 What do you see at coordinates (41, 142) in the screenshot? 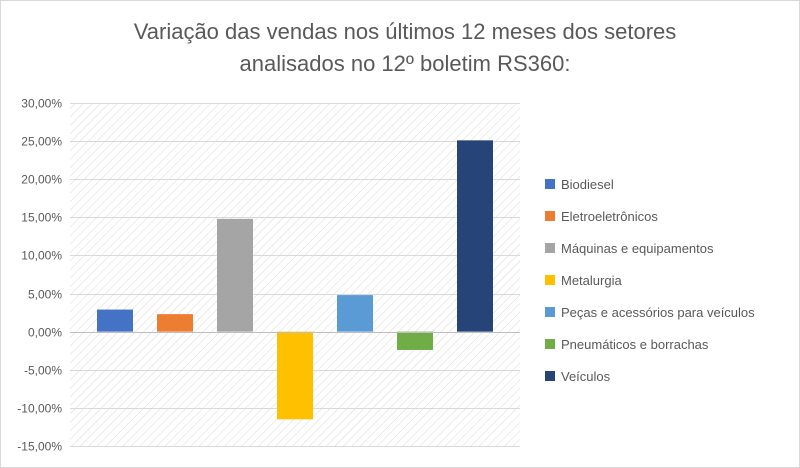
I see `y-tick-label: 25,00%` at bounding box center [41, 142].